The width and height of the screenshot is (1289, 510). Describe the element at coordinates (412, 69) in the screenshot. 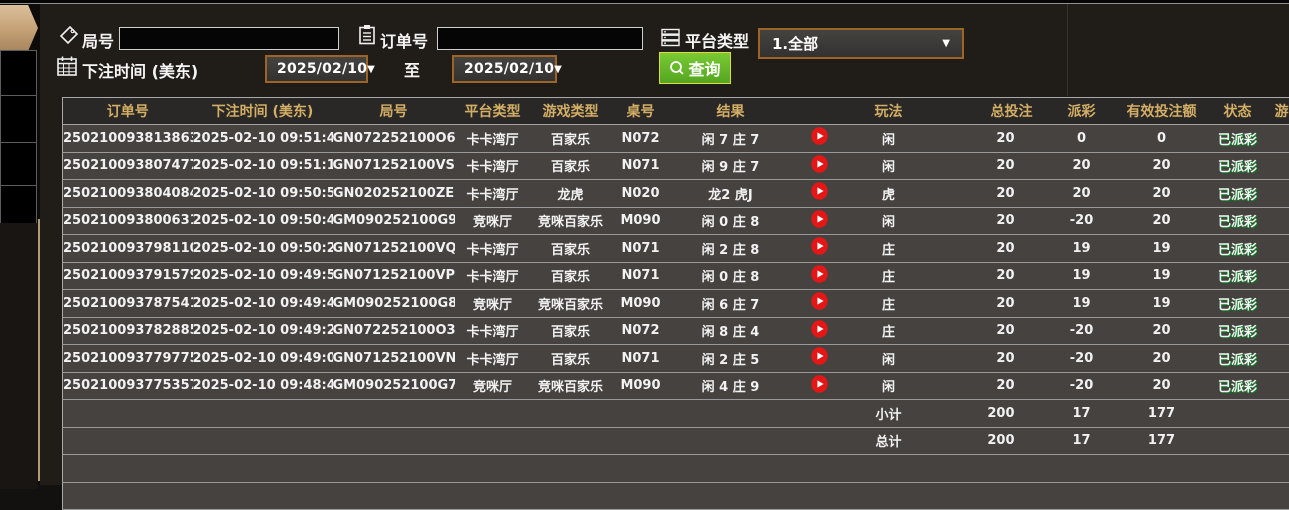

I see `to-label: 至` at that location.